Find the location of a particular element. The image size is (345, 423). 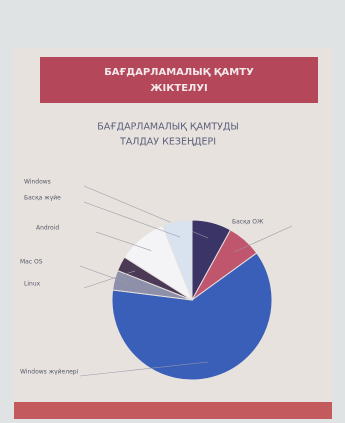

chart-title: ТАЛДАУ КЕЗЕҢДЕРІ is located at coordinates (167, 142).